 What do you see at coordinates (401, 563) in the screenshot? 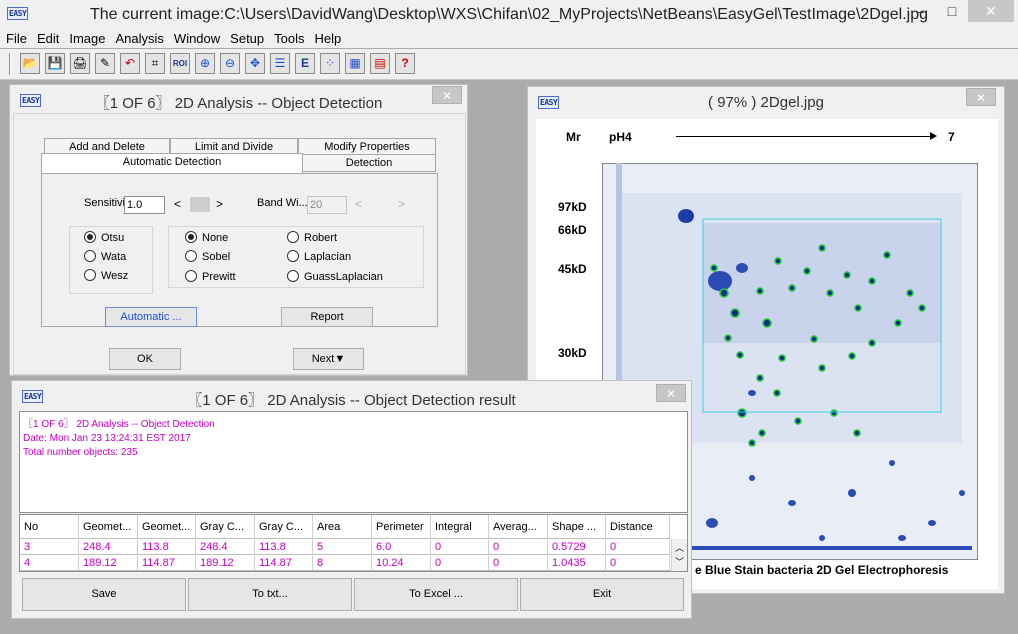
I see `table-cell: 10.24` at bounding box center [401, 563].